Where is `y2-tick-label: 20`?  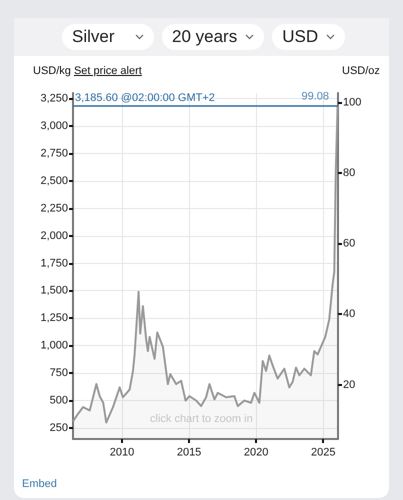 y2-tick-label: 20 is located at coordinates (349, 384).